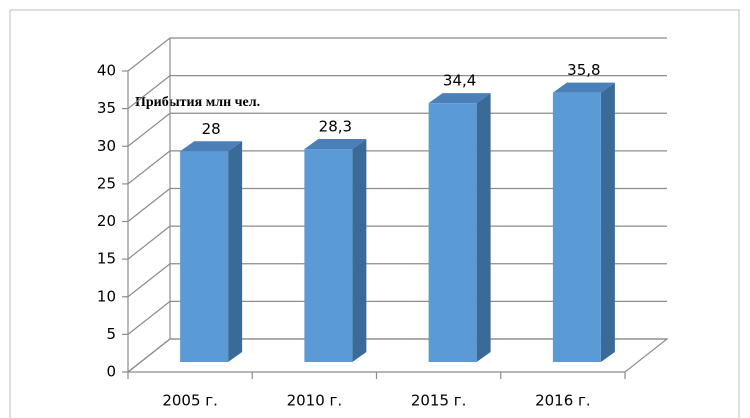  Describe the element at coordinates (190, 401) in the screenshot. I see `x-tick-label: 2005 г.` at that location.